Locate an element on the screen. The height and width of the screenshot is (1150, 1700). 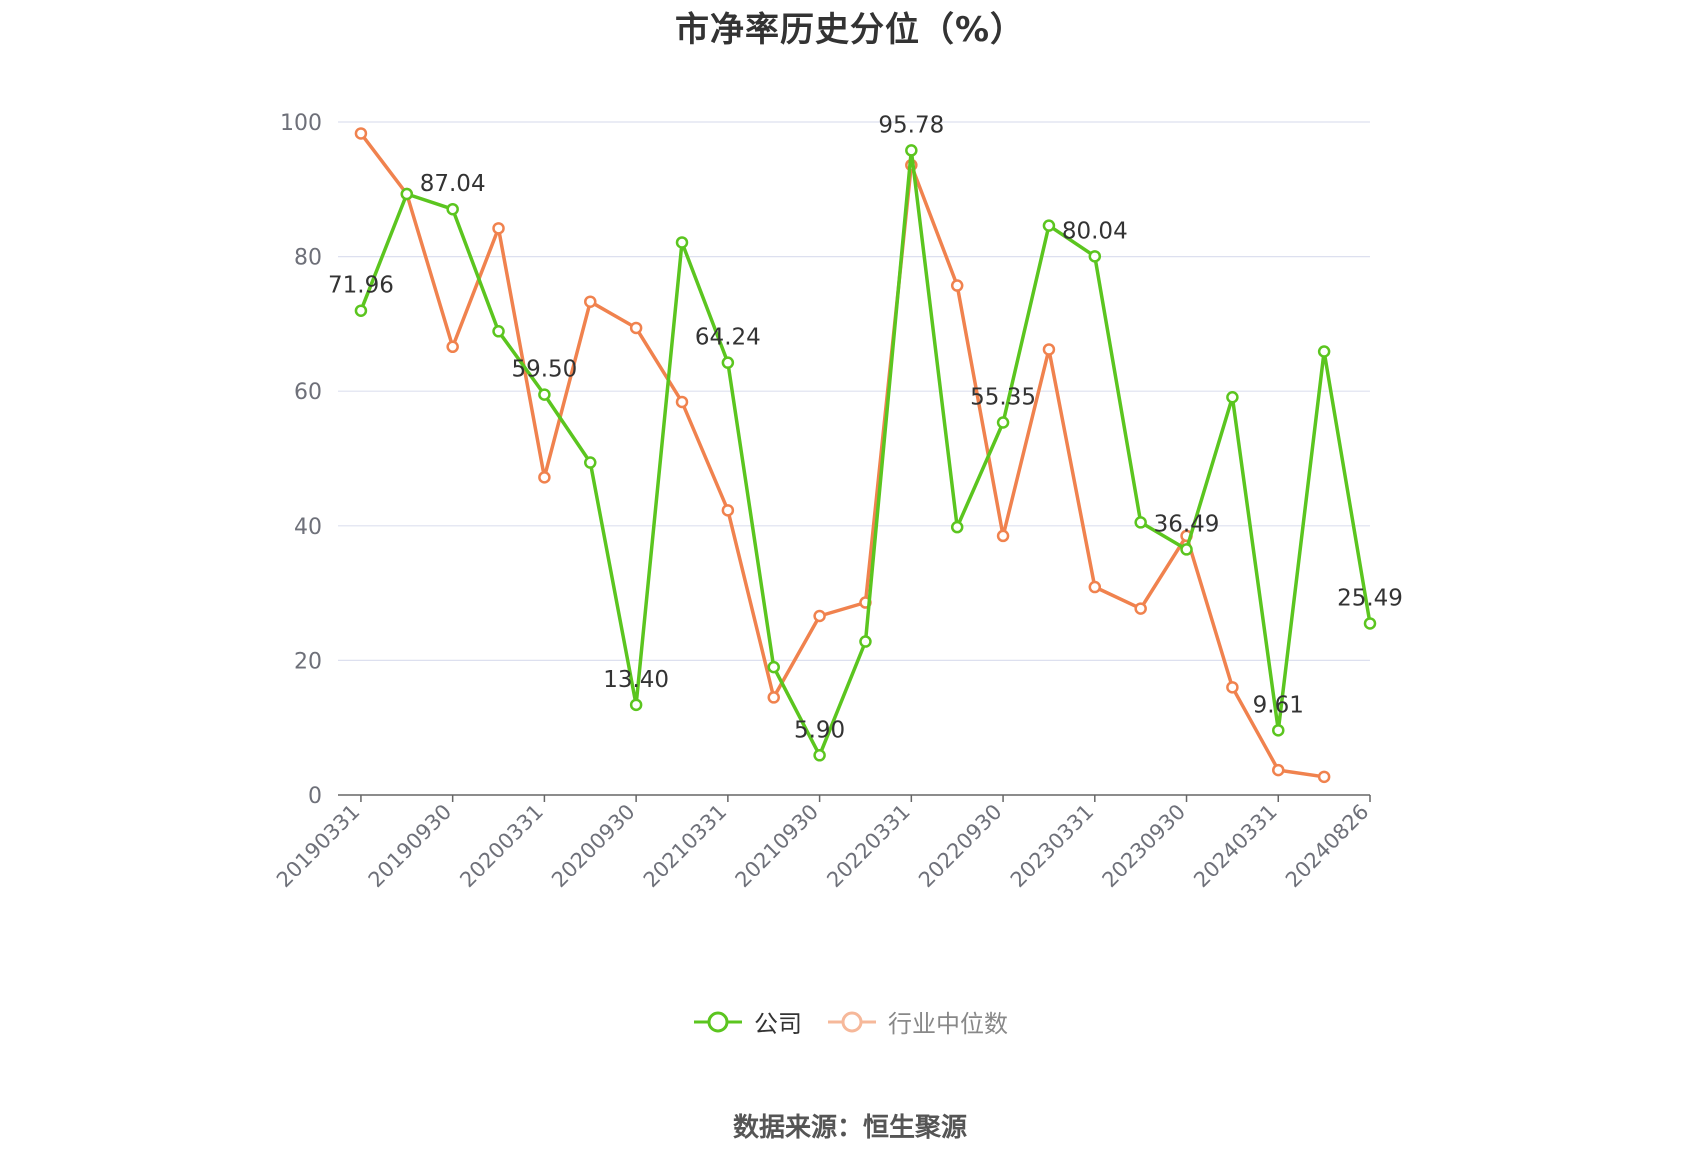
x-tick-label: 20190331 is located at coordinates (318, 846).